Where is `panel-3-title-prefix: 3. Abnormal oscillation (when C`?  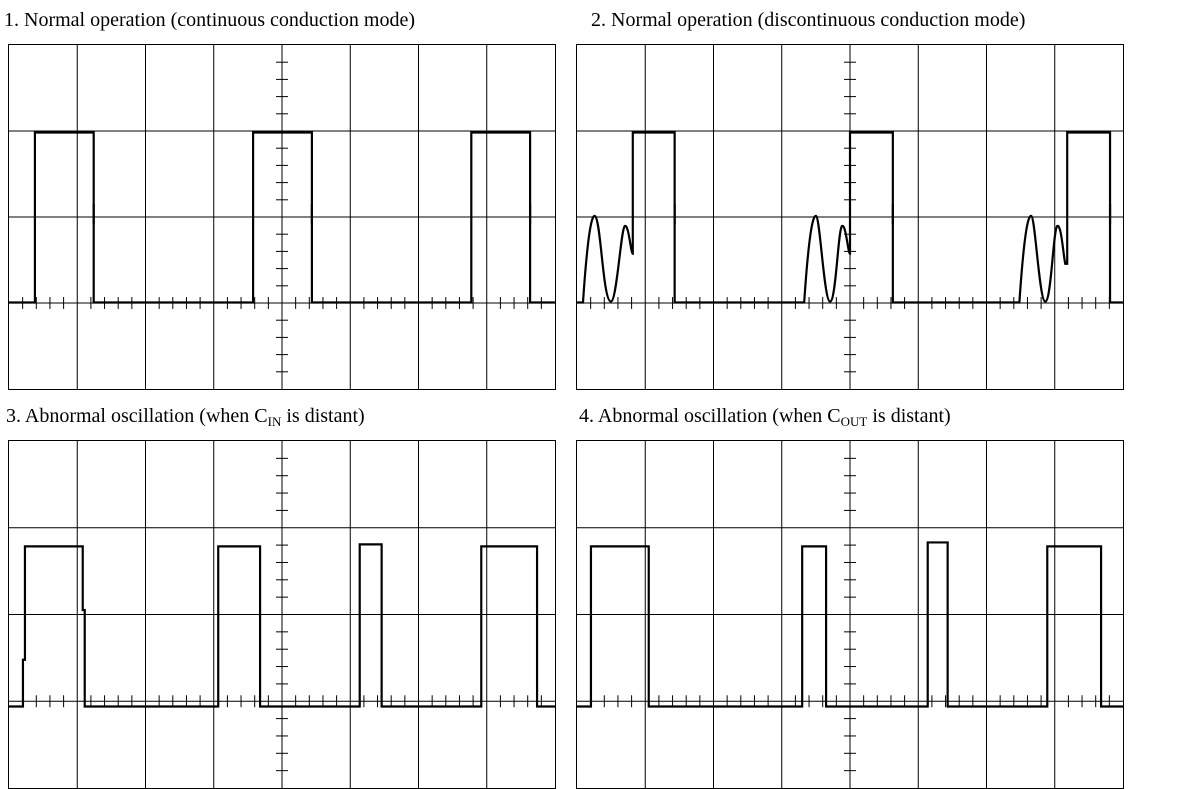 panel-3-title-prefix: 3. Abnormal oscillation (when C is located at coordinates (137, 416).